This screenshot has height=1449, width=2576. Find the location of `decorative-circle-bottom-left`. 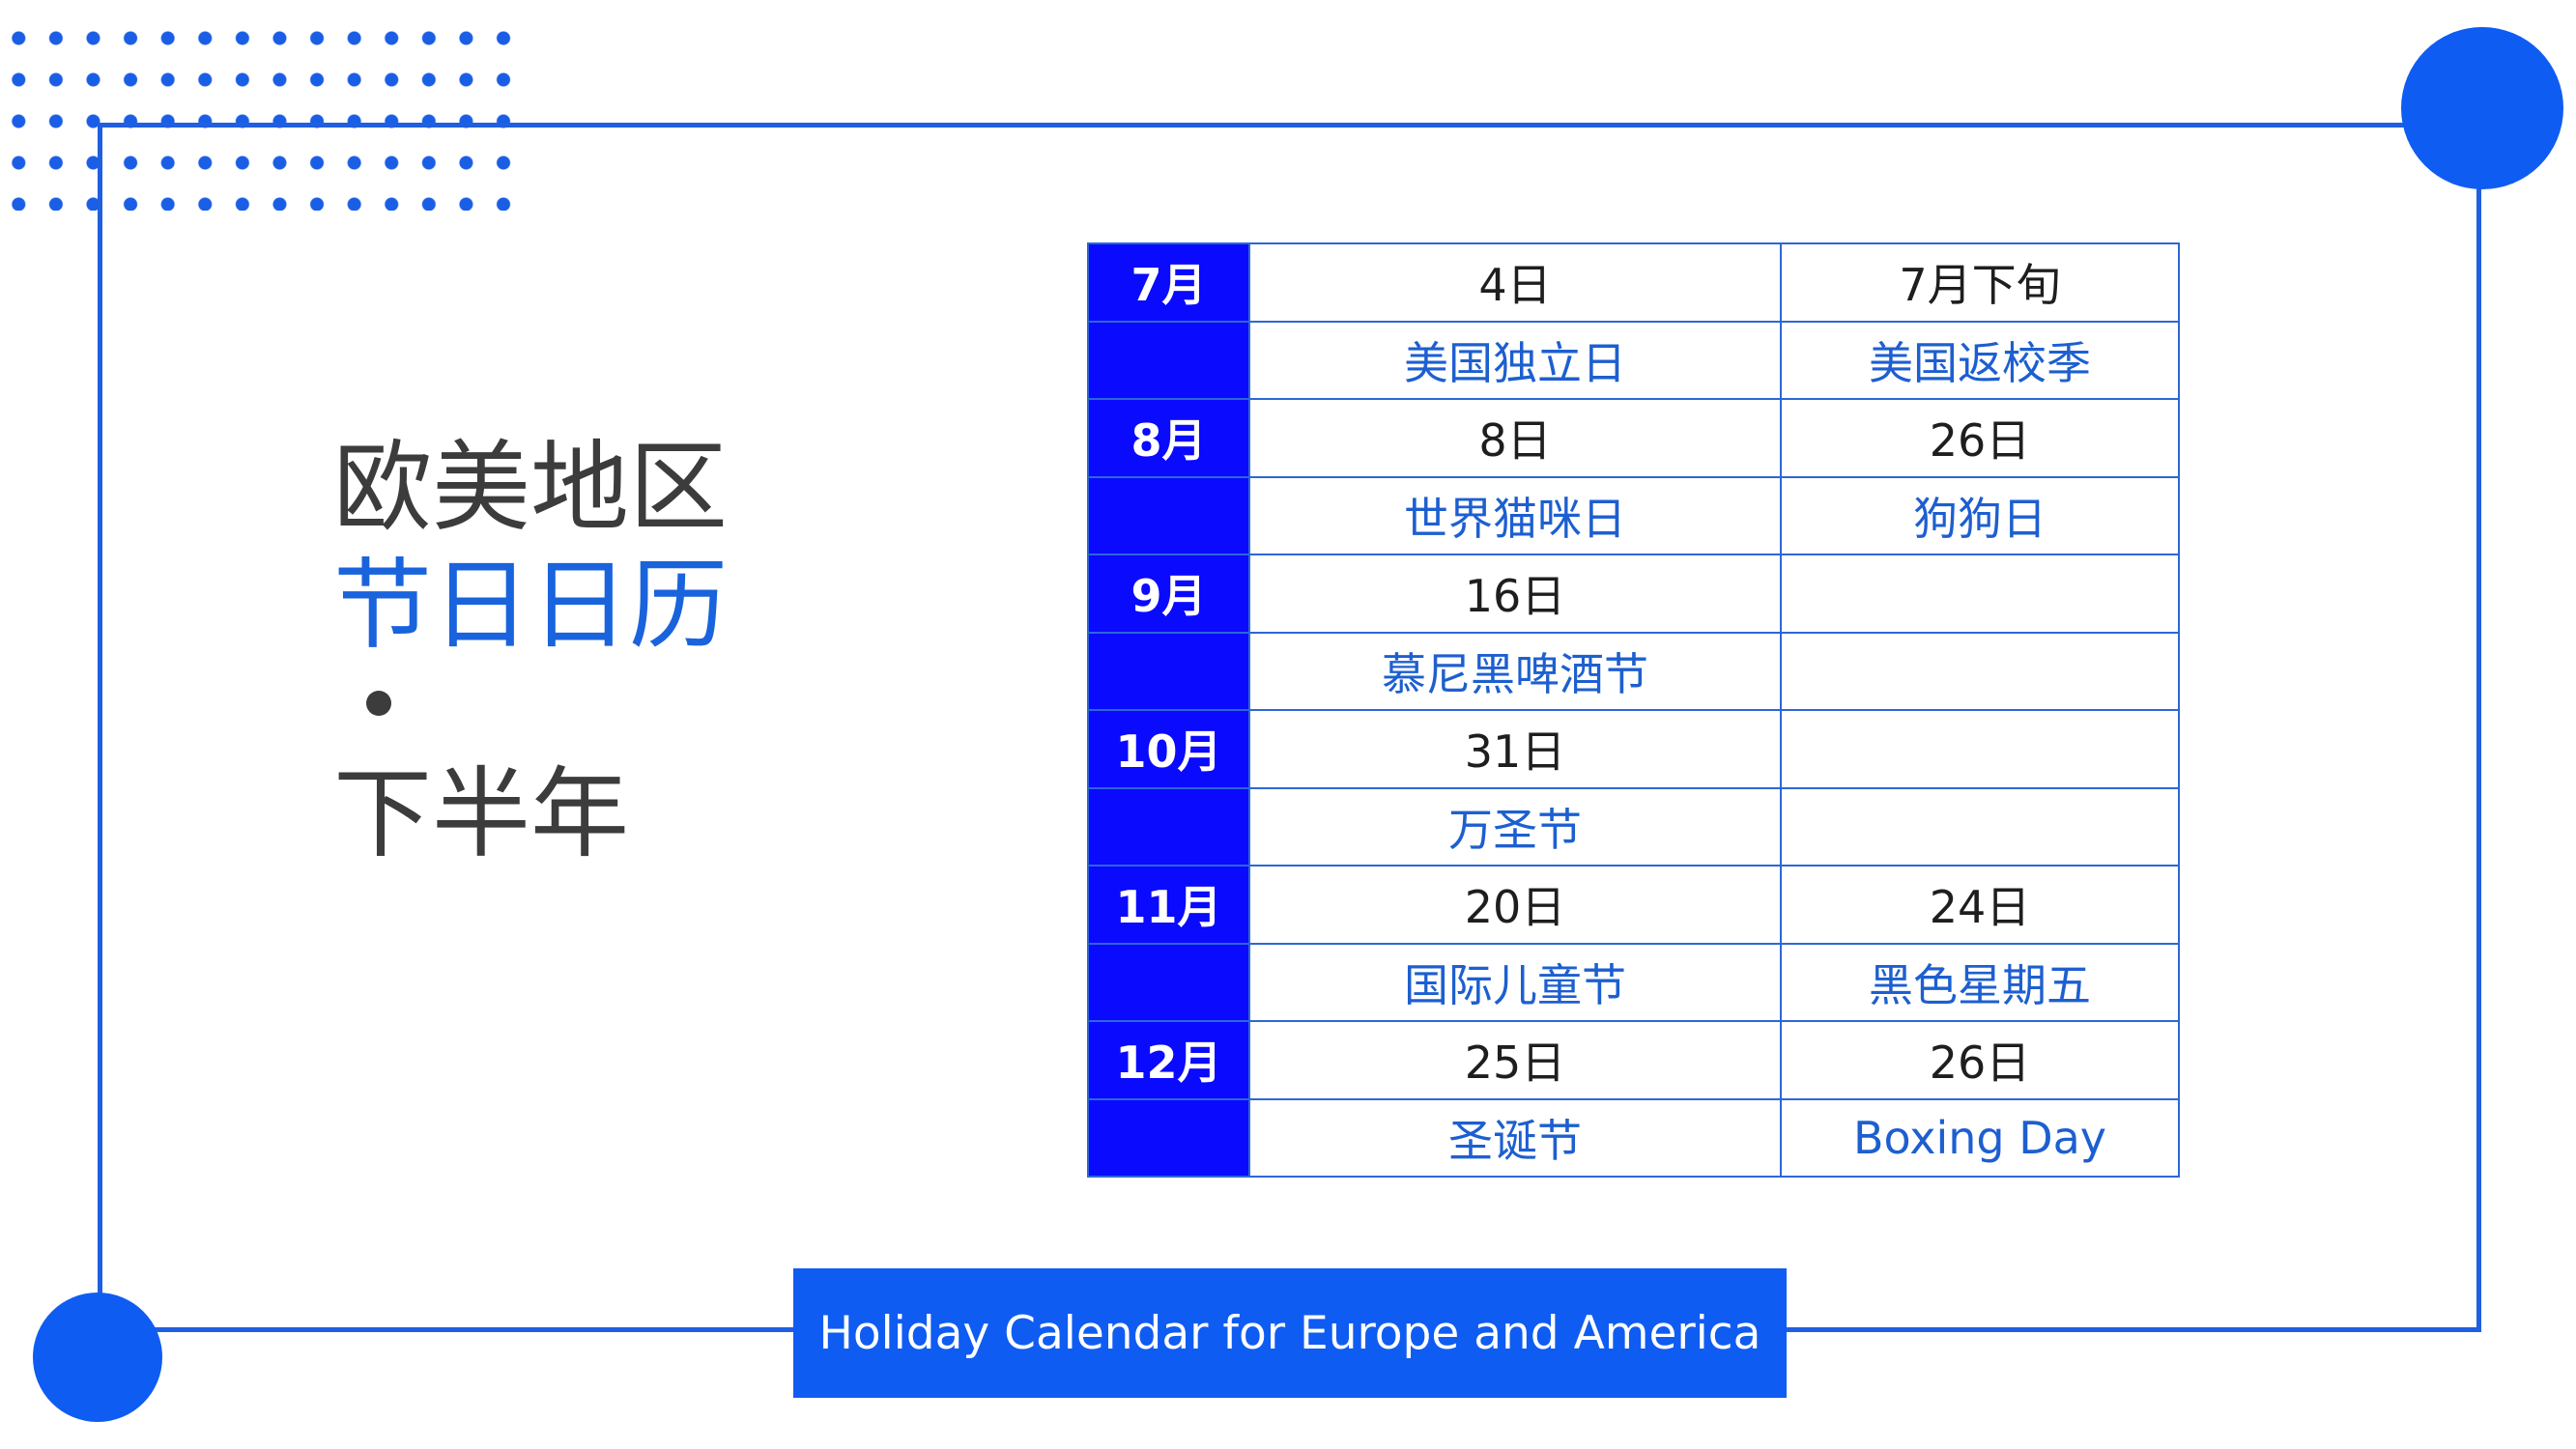

decorative-circle-bottom-left is located at coordinates (98, 1357).